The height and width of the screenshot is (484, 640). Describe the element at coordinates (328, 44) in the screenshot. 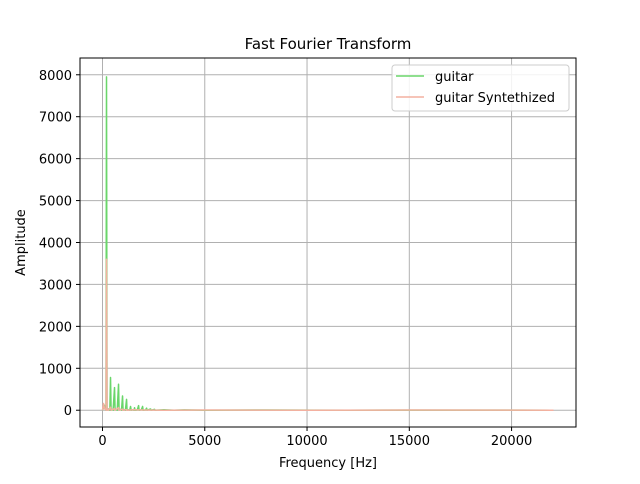

I see `chart-title: Fast Fourier Transform` at that location.